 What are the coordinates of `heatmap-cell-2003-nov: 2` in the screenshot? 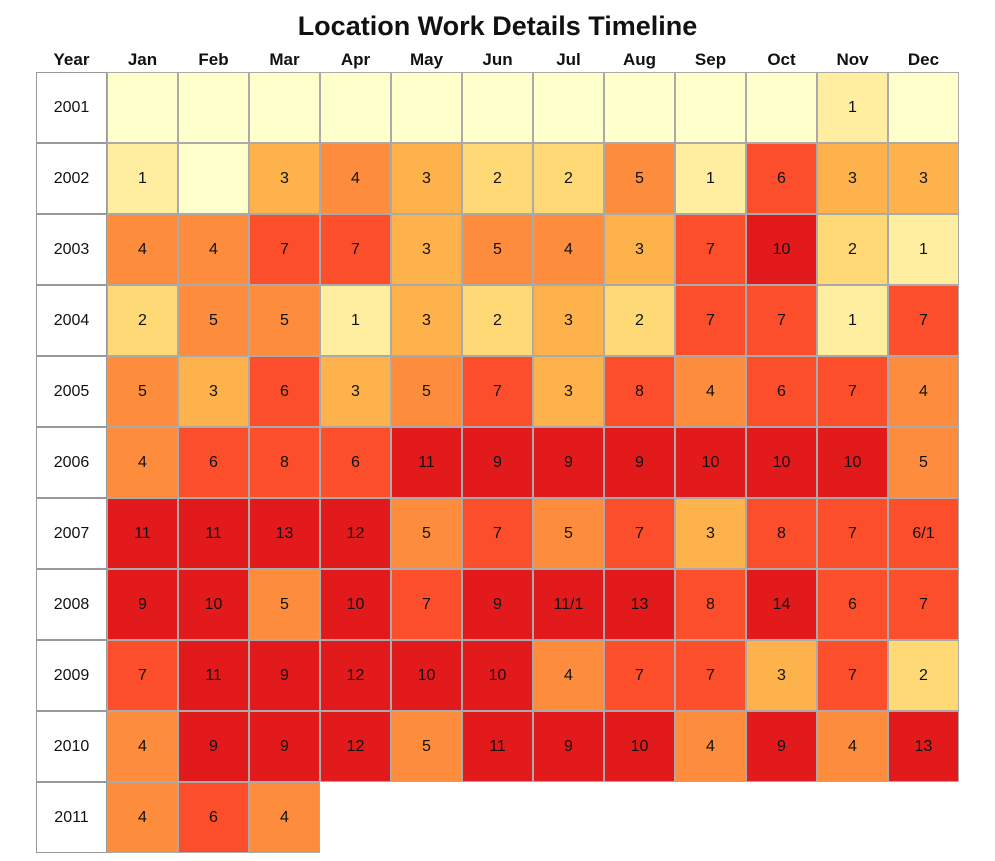 It's located at (852, 249).